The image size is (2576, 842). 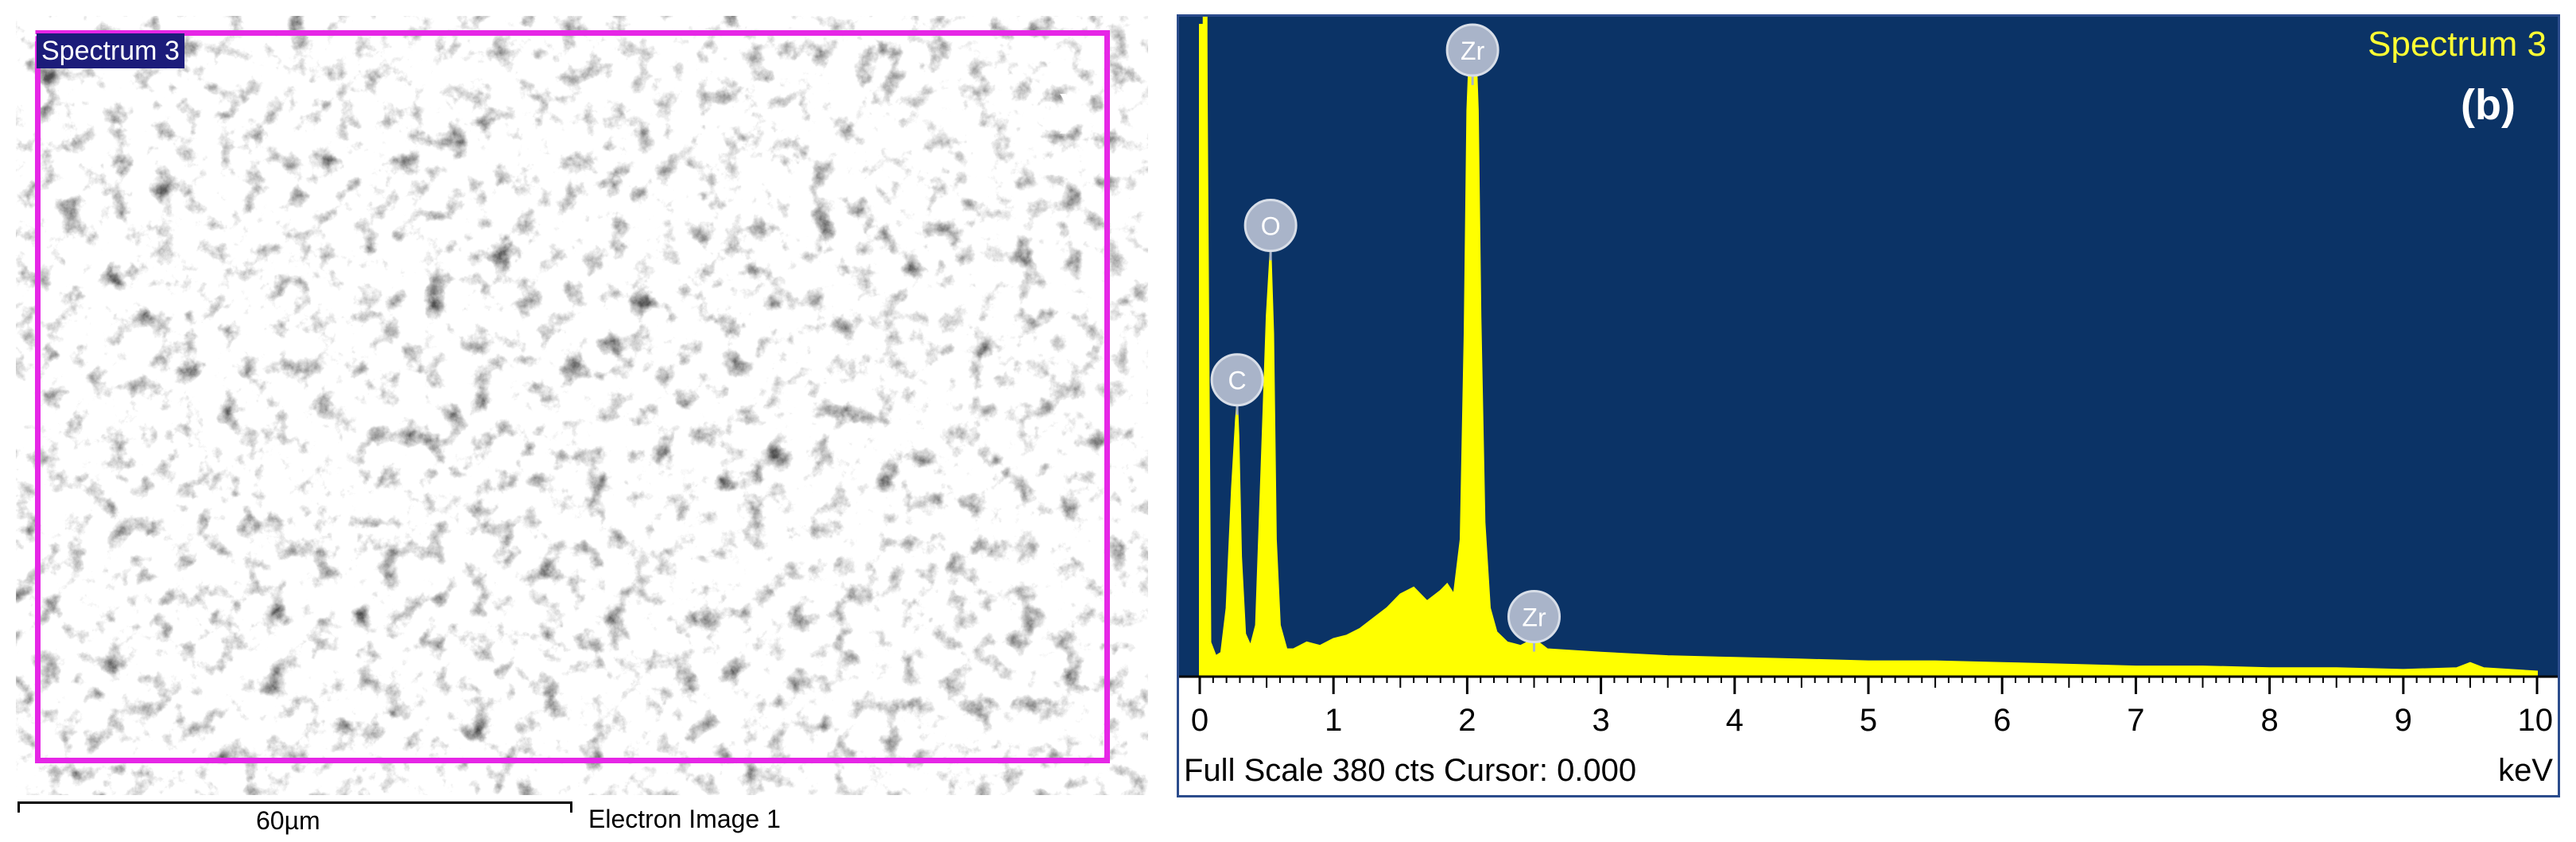 What do you see at coordinates (110, 50) in the screenshot?
I see `spectrum-region-label: Spectrum 3` at bounding box center [110, 50].